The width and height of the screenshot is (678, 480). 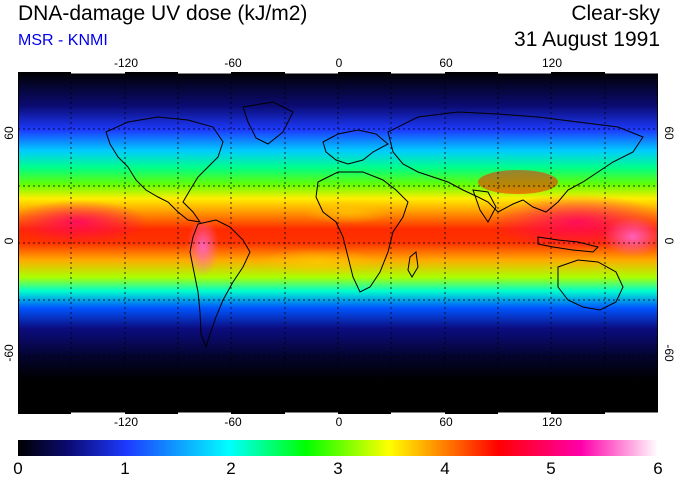 I want to click on colorbar-tick: 6, so click(x=658, y=468).